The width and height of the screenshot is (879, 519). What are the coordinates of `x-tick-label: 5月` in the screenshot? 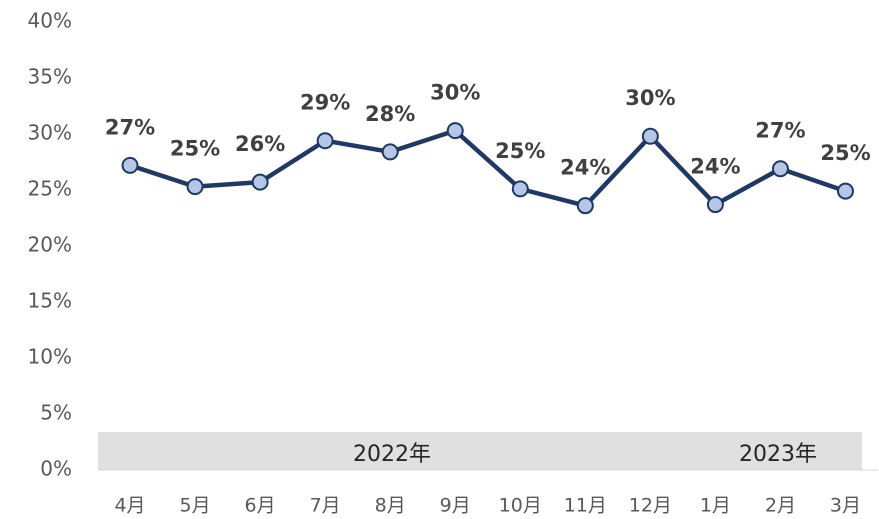 It's located at (195, 506).